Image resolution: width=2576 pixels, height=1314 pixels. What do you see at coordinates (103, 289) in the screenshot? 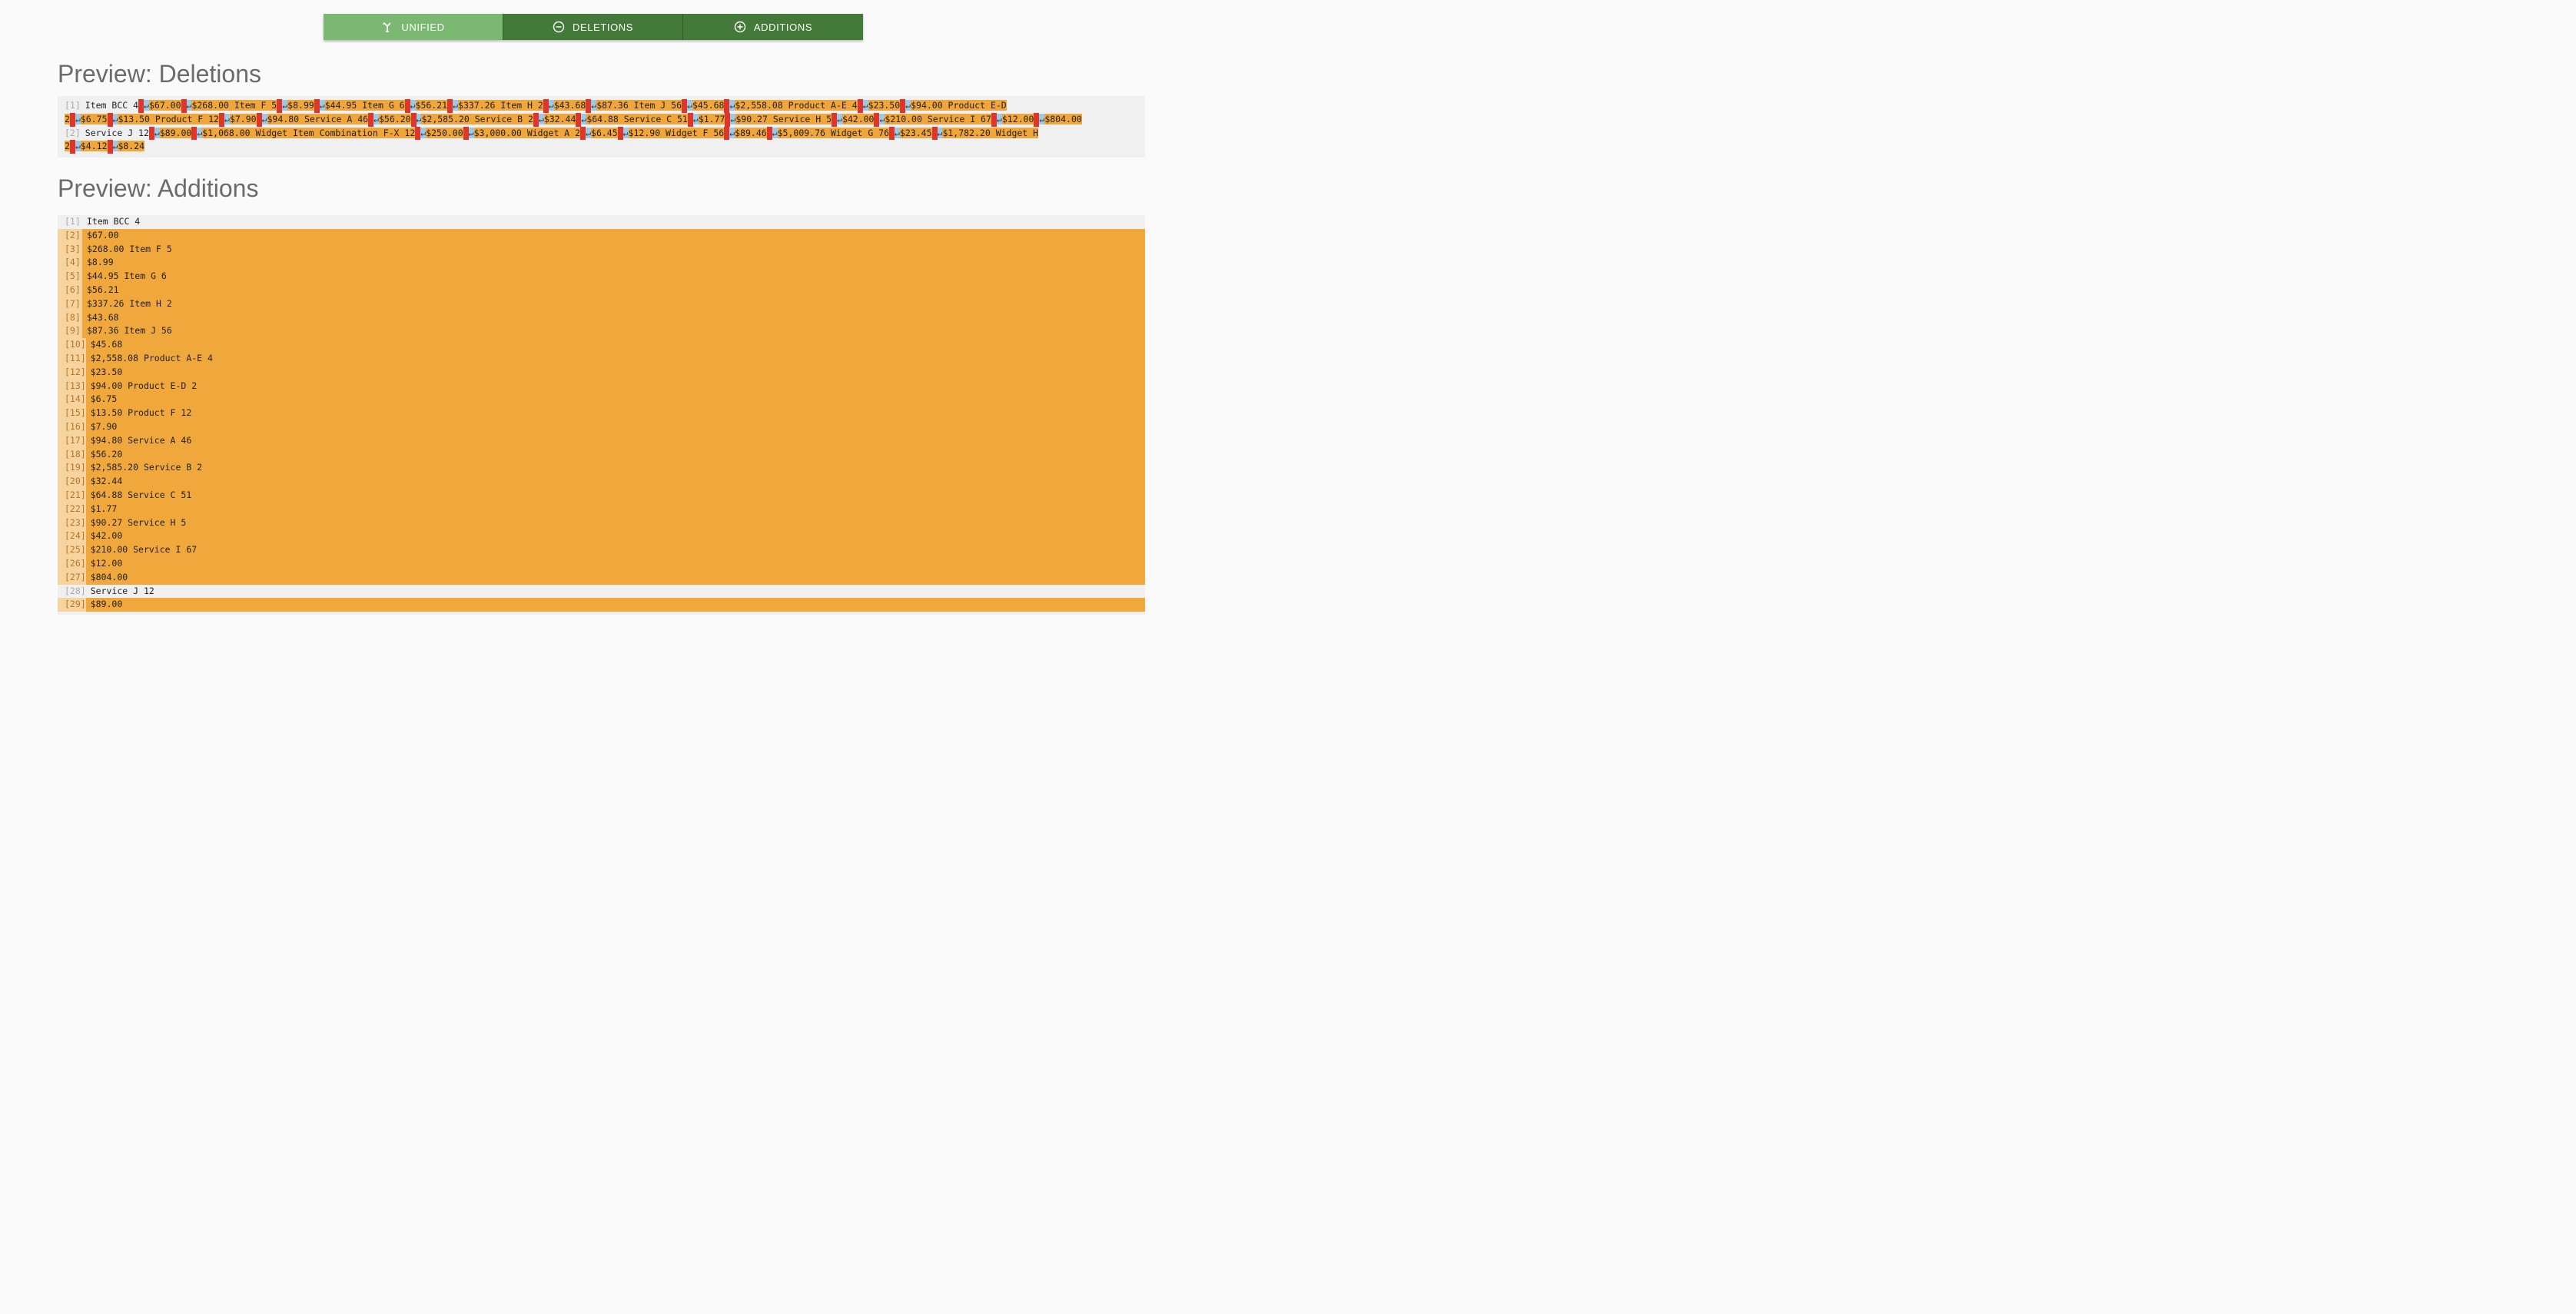
I see `line-text: $56.21` at bounding box center [103, 289].